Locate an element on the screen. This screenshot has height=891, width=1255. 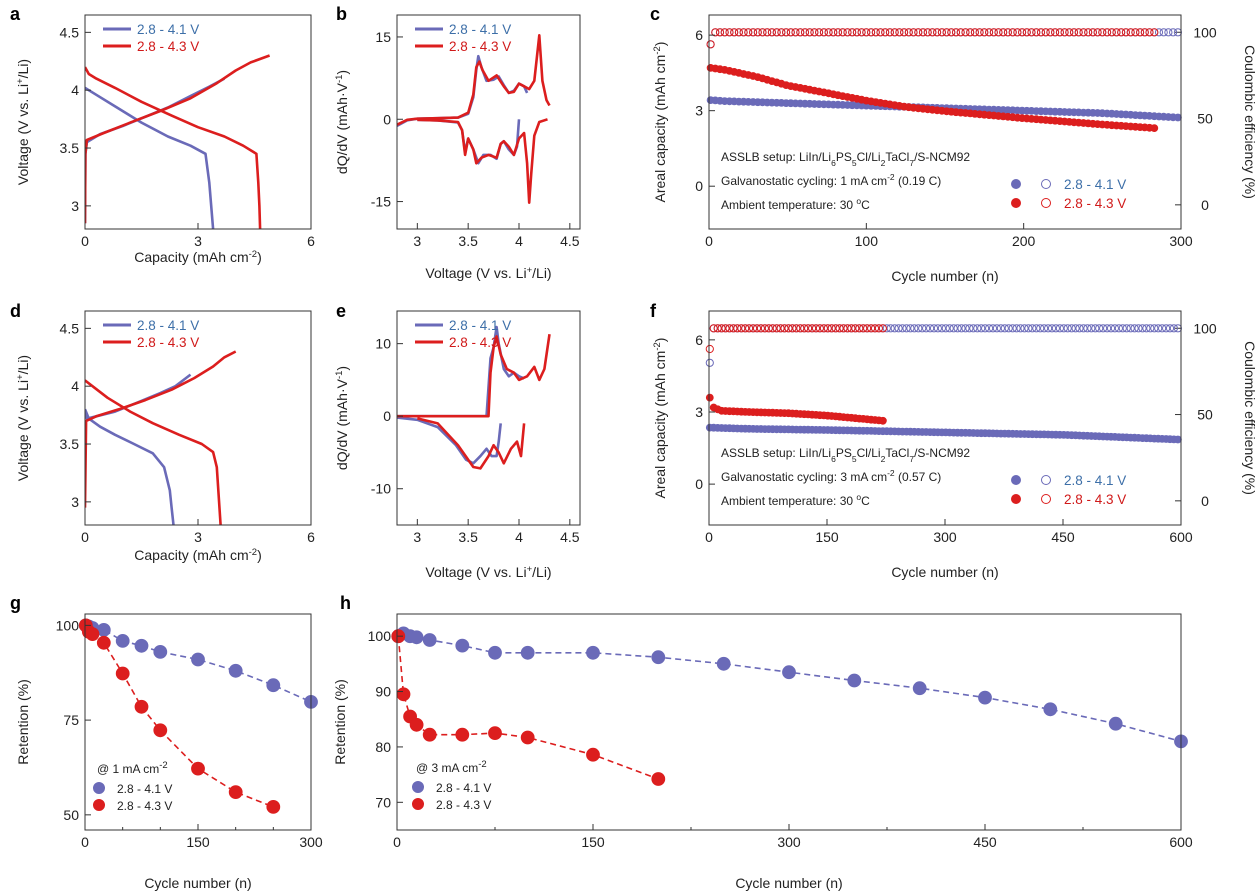
panel-label-f: f is located at coordinates (653, 311).